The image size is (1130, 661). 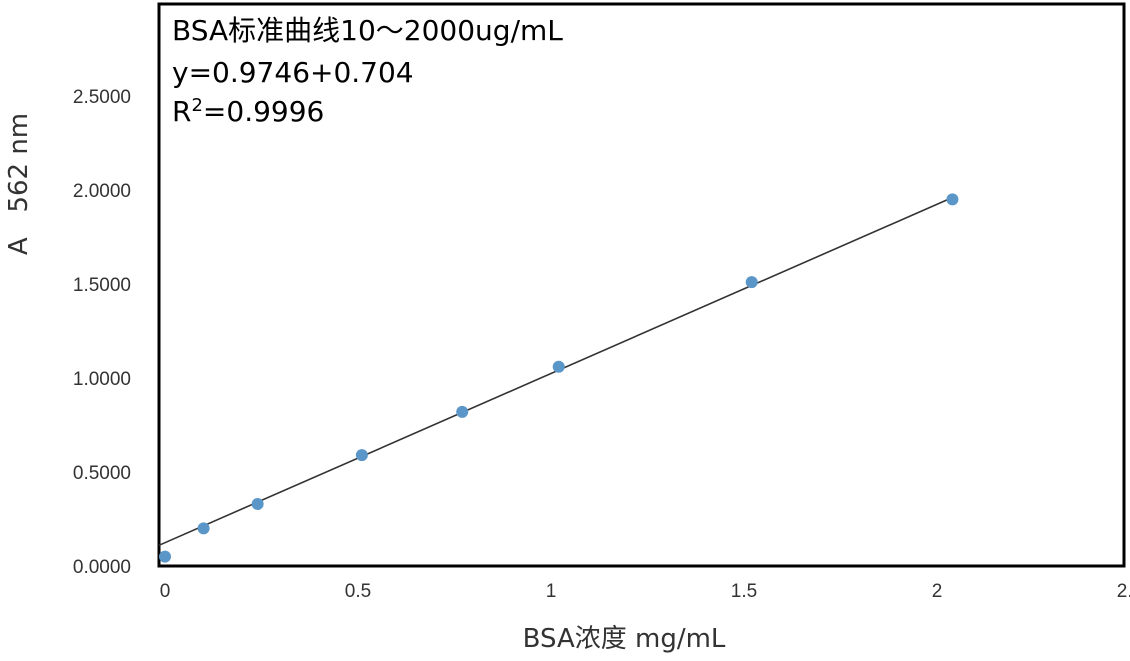 What do you see at coordinates (102, 567) in the screenshot?
I see `y-tick-label: 0.0000` at bounding box center [102, 567].